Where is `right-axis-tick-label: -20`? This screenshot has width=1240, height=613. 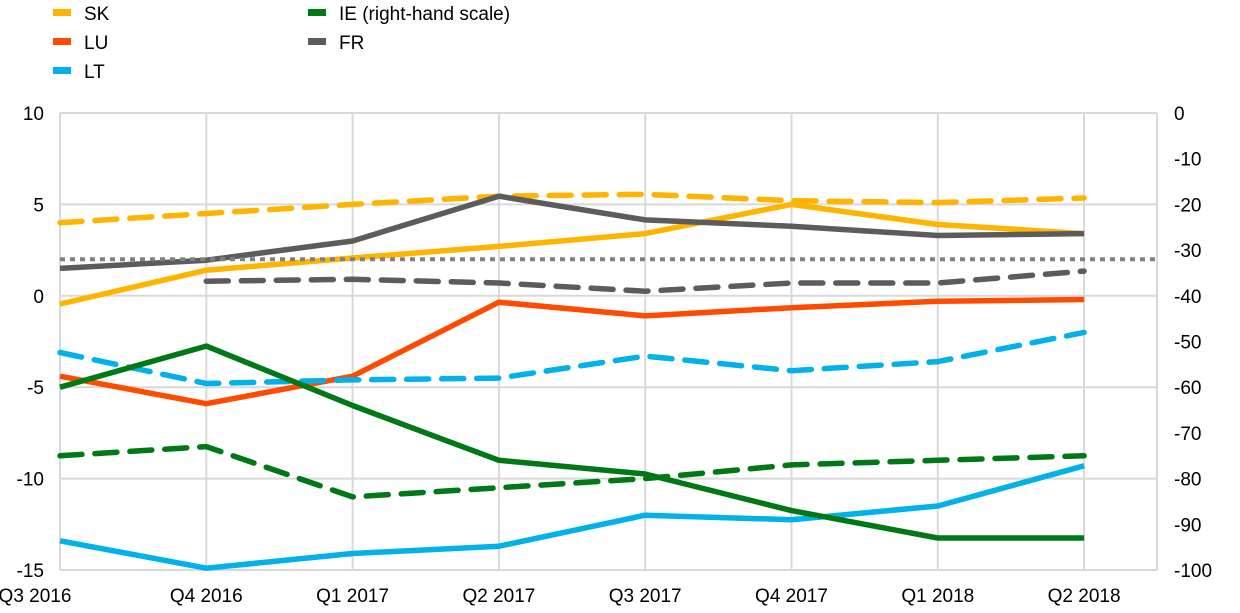 right-axis-tick-label: -20 is located at coordinates (1187, 205).